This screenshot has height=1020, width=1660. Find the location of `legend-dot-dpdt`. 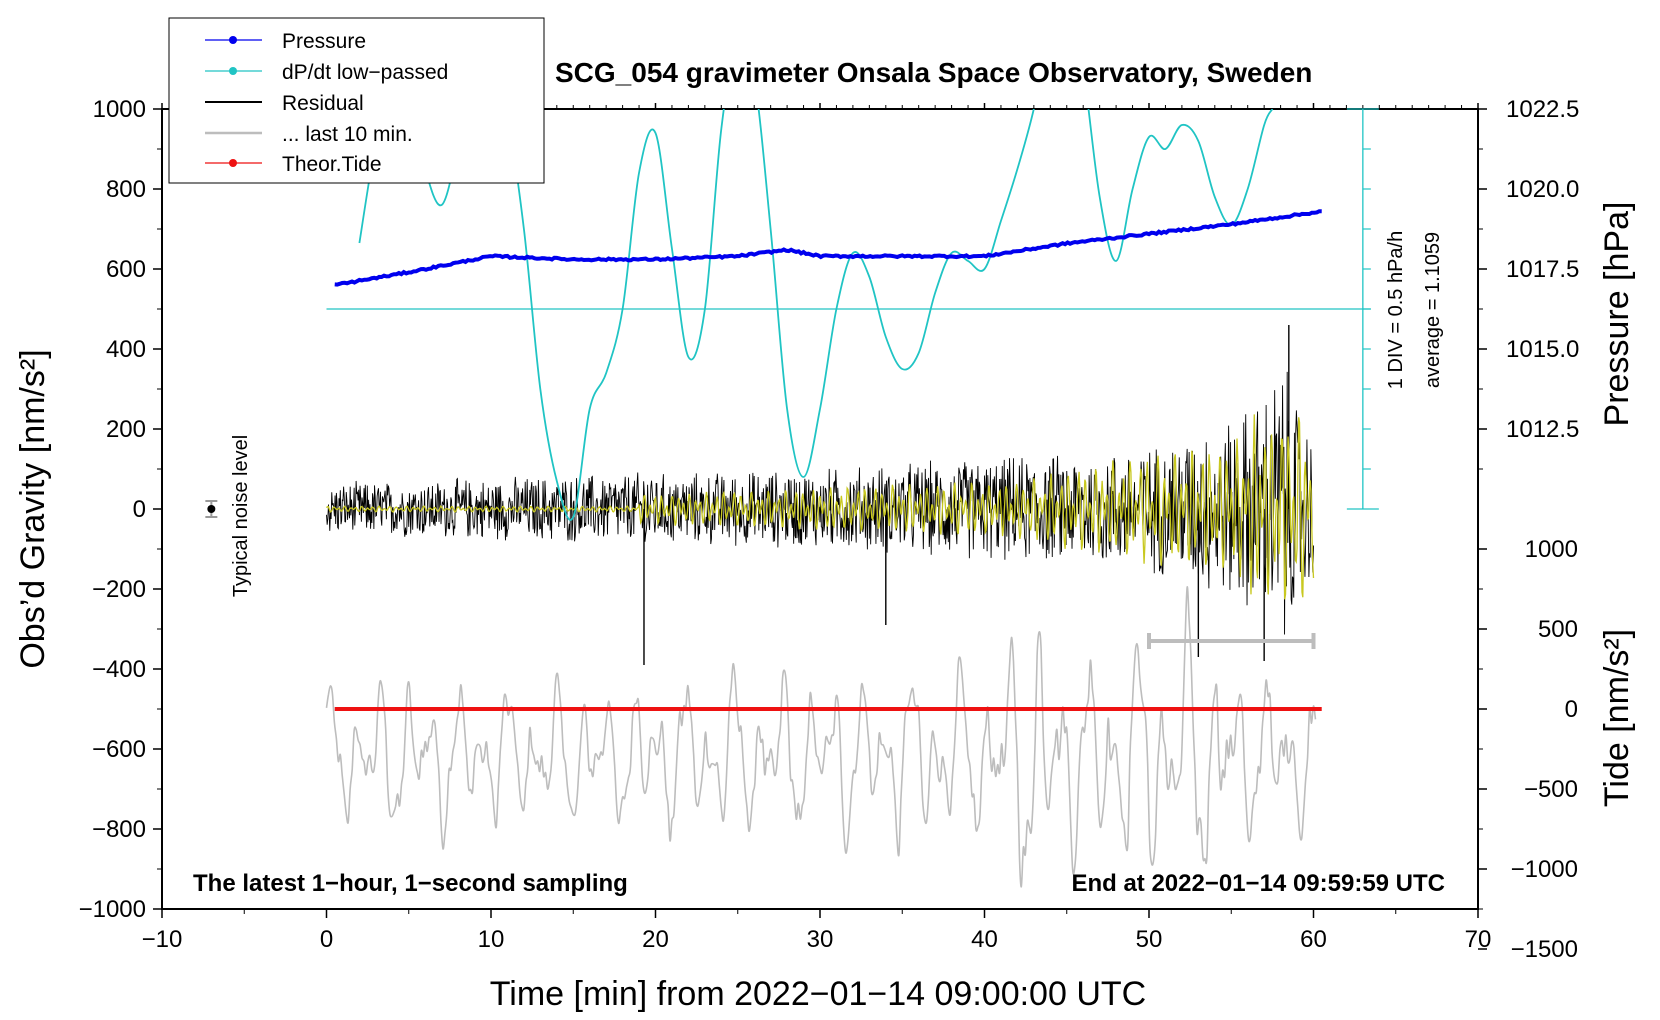

legend-dot-dpdt is located at coordinates (233, 71).